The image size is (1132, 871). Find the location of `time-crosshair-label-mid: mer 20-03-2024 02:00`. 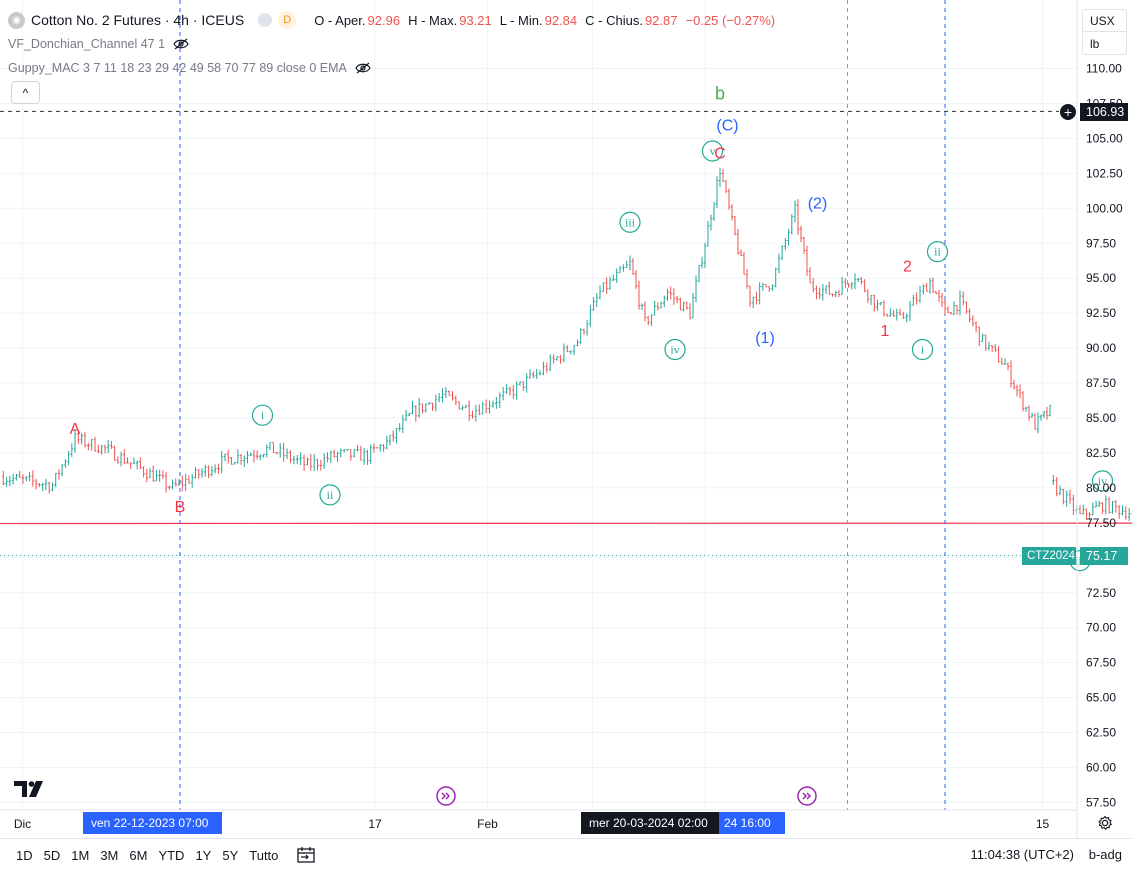

time-crosshair-label-mid: mer 20-03-2024 02:00 is located at coordinates (650, 823).